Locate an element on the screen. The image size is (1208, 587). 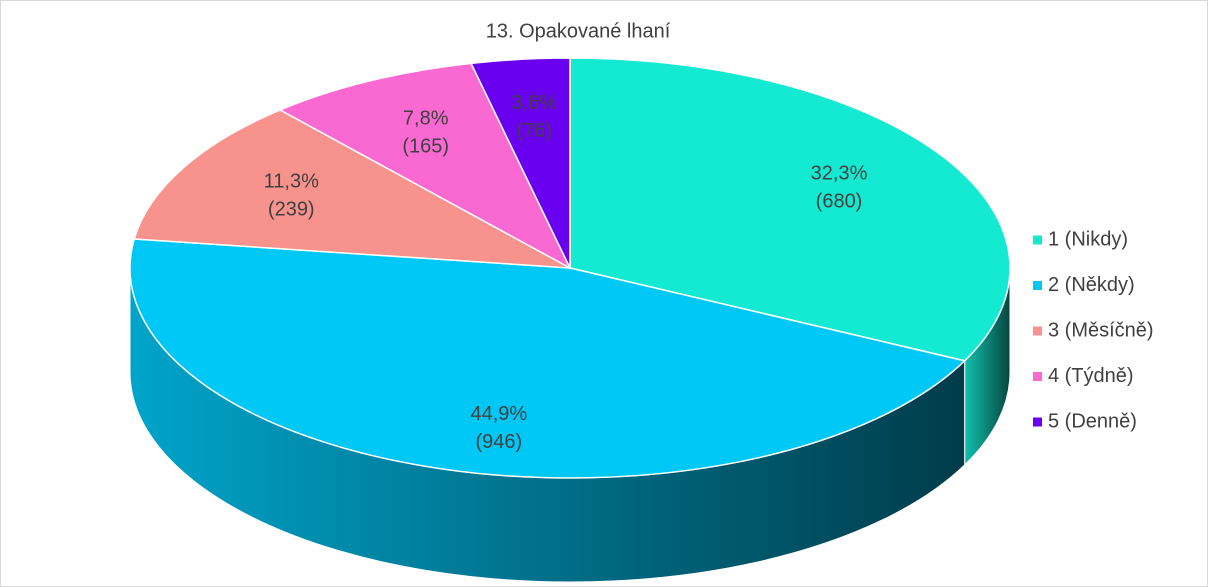
chart-title: 13. Opakované lhaní is located at coordinates (578, 31).